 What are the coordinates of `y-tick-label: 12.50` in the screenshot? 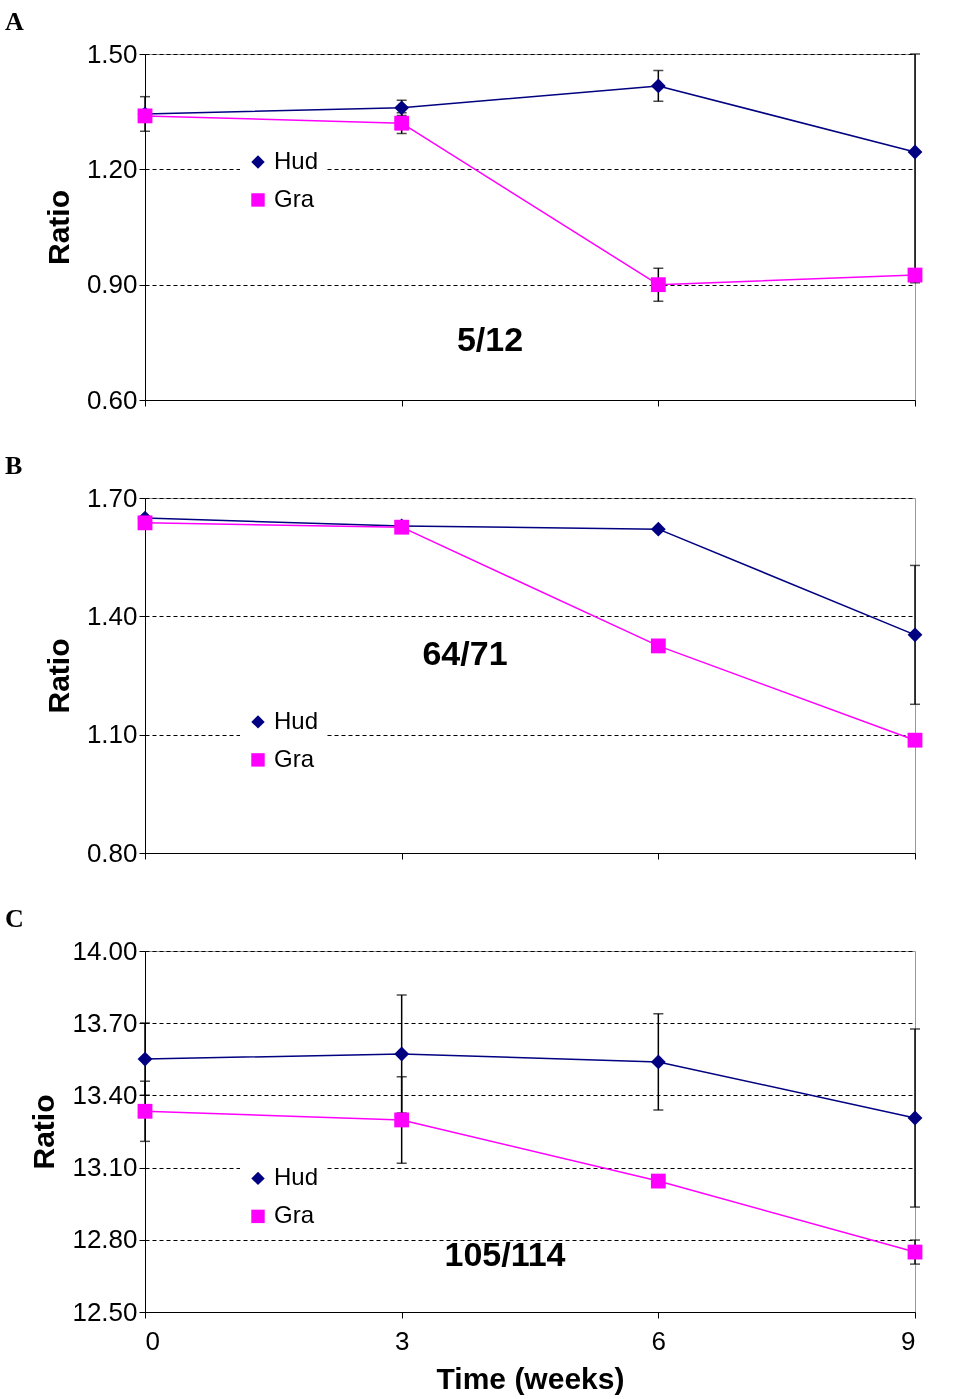 It's located at (105, 1311).